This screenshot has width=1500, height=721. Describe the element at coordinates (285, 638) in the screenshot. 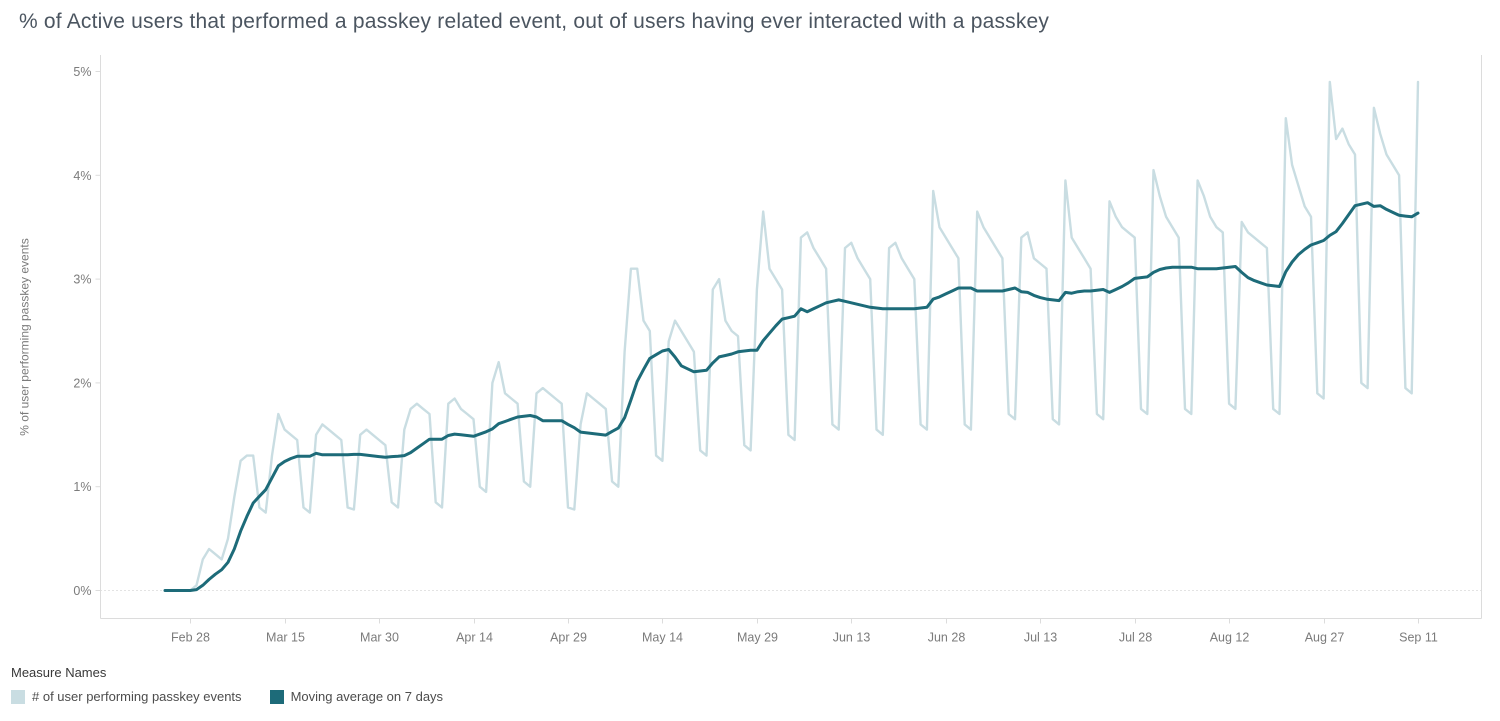

I see `x-tick-label: Mar 15` at that location.